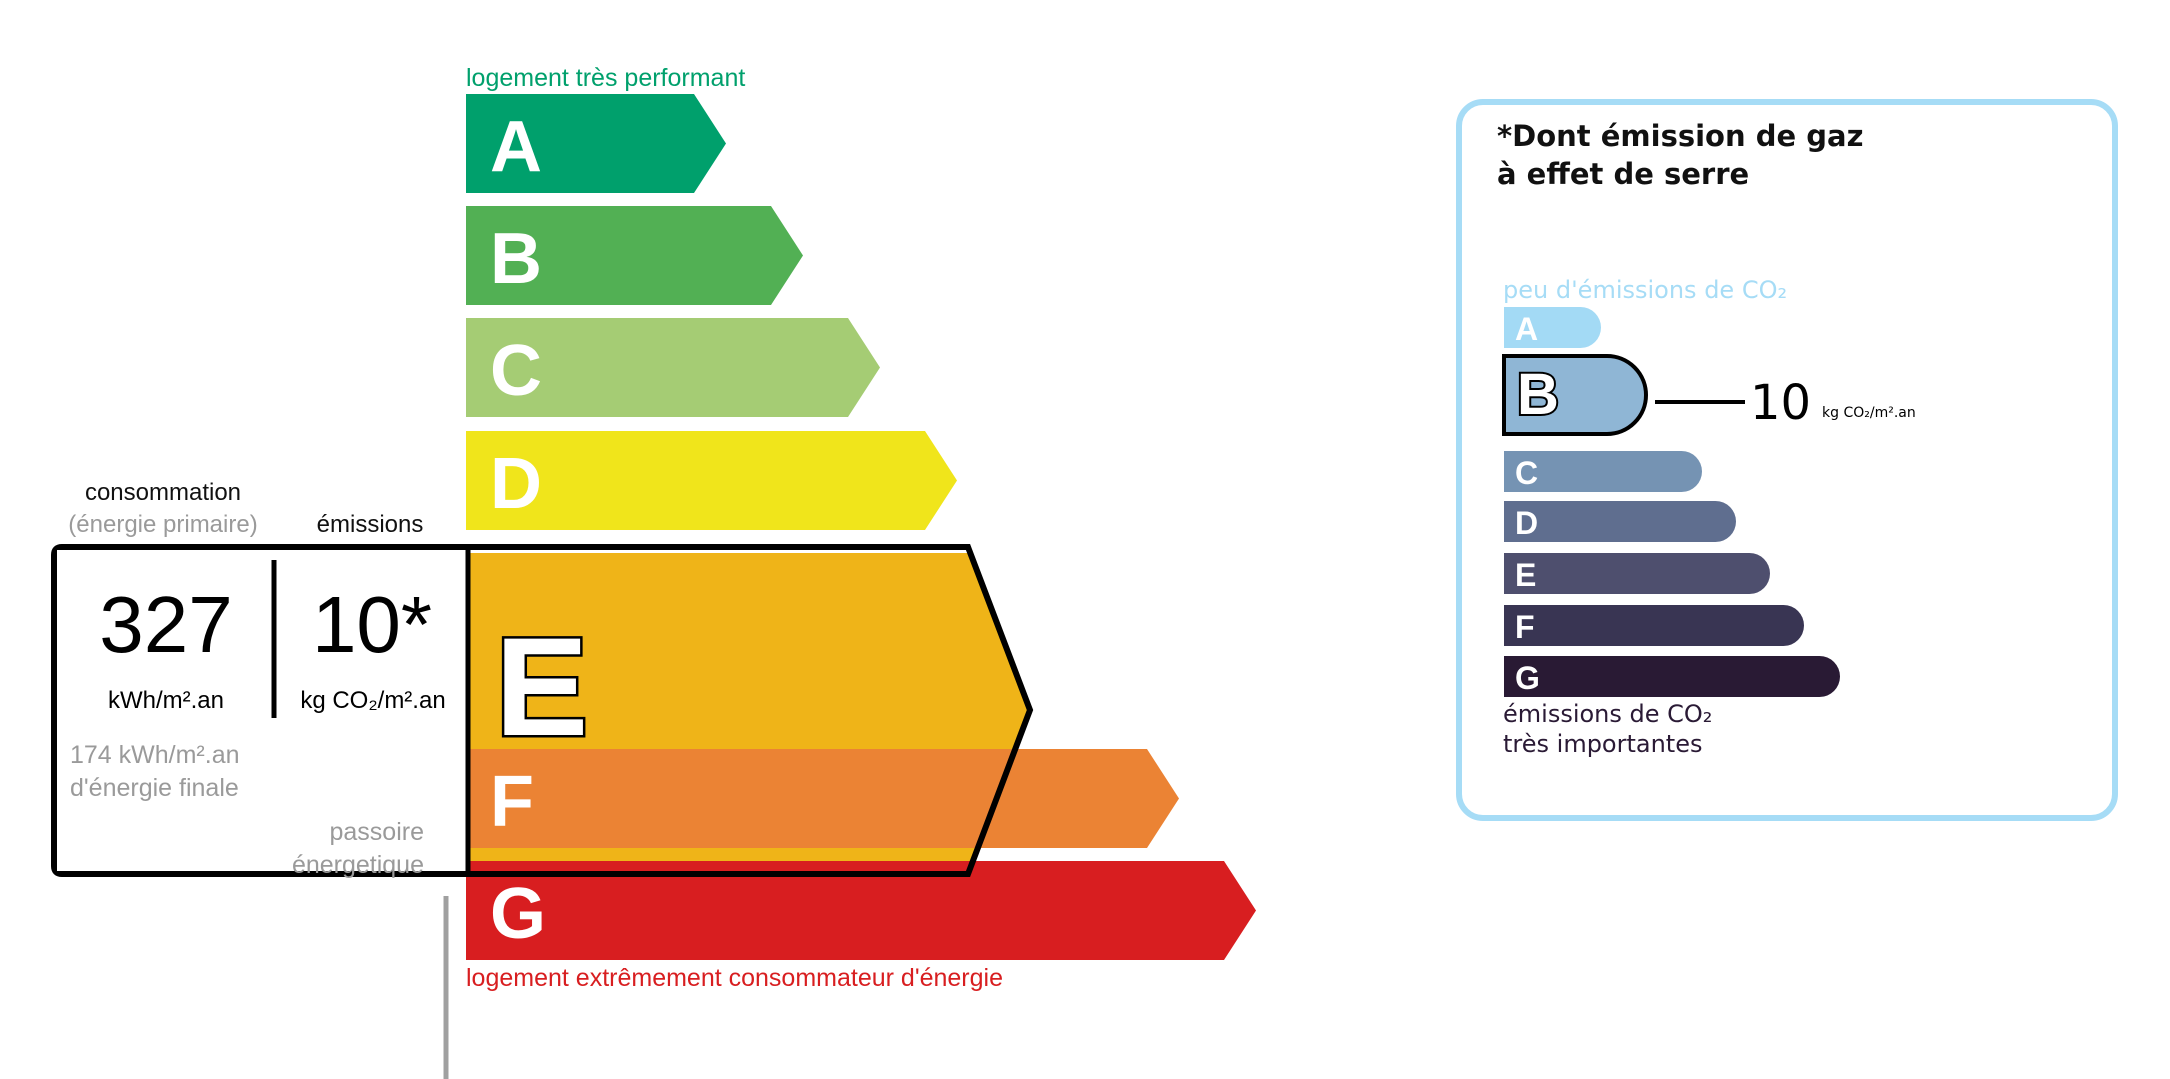 The height and width of the screenshot is (1079, 2170). I want to click on energy-class-a-letter: A, so click(516, 147).